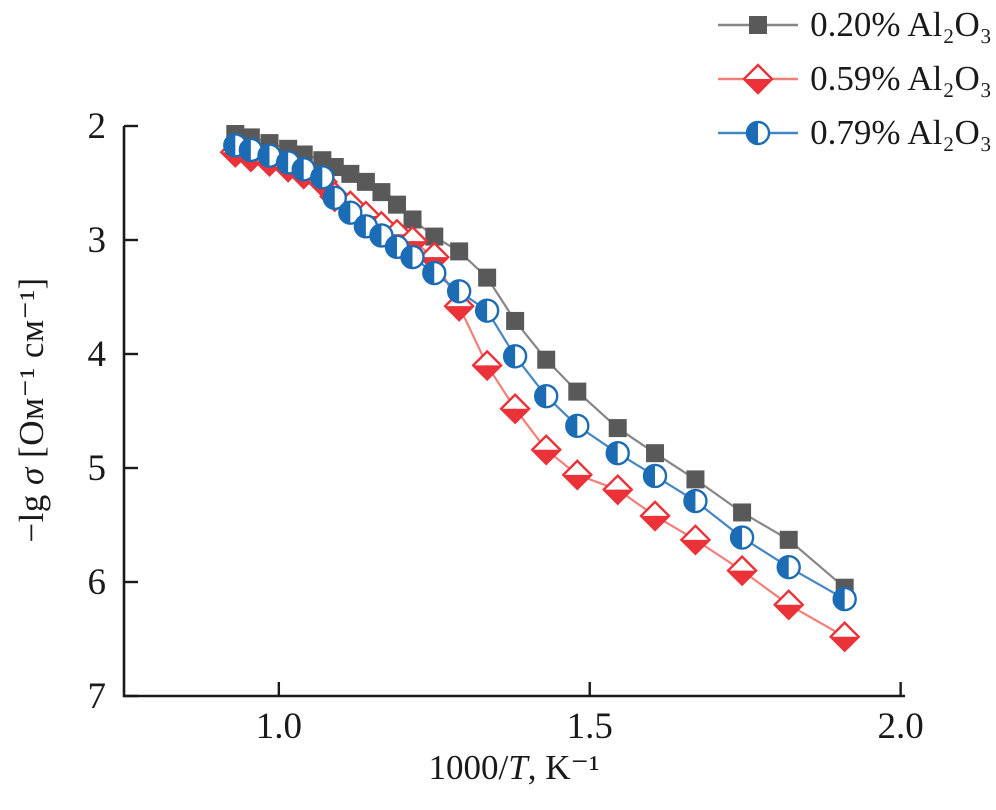  I want to click on y-tick-label: 5, so click(97, 468).